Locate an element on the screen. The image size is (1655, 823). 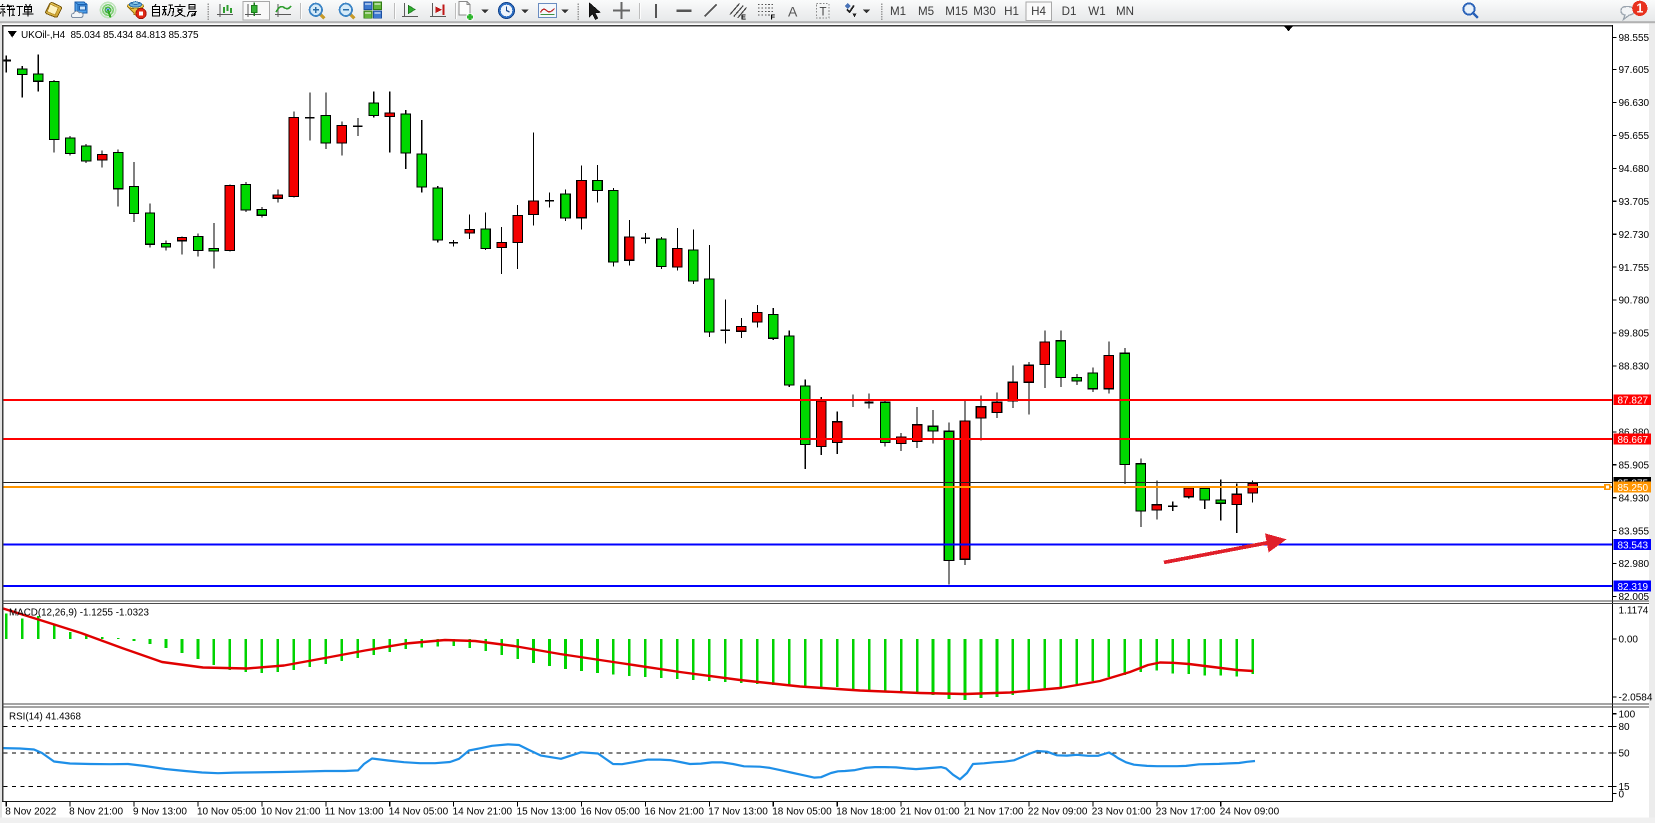
svg-text: 100 is located at coordinates (1627, 714).